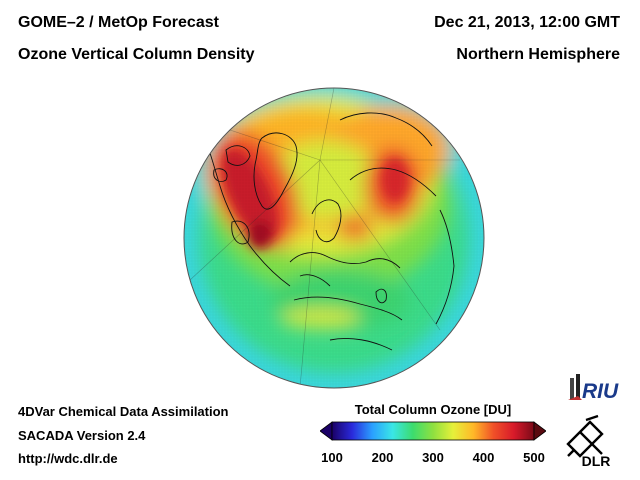 This screenshot has width=640, height=480. What do you see at coordinates (332, 457) in the screenshot?
I see `colorbar-tick-label: 100` at bounding box center [332, 457].